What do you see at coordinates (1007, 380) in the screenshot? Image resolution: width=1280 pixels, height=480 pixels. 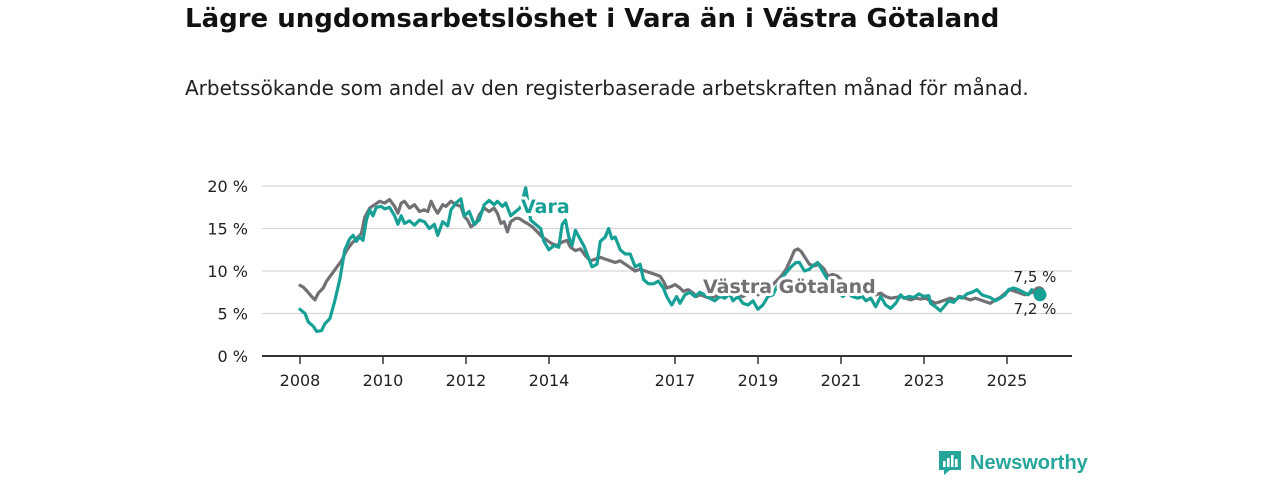 I see `x-tick-label: 2025` at bounding box center [1007, 380].